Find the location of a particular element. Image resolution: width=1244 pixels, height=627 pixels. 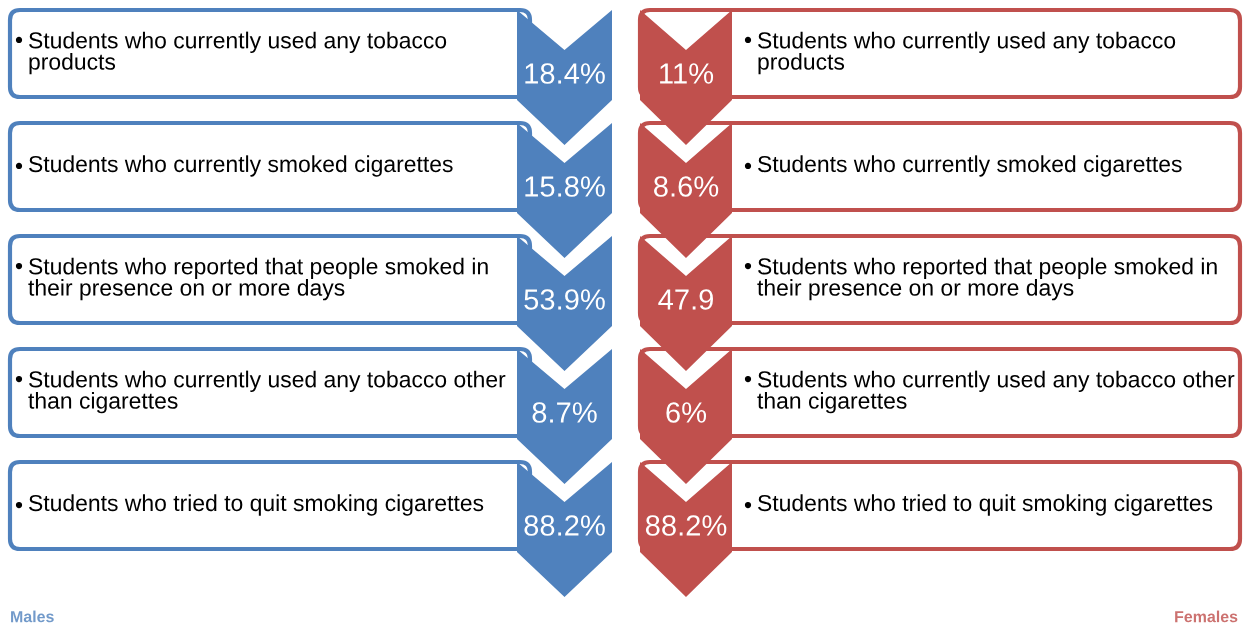

data-label: 6% is located at coordinates (686, 412).